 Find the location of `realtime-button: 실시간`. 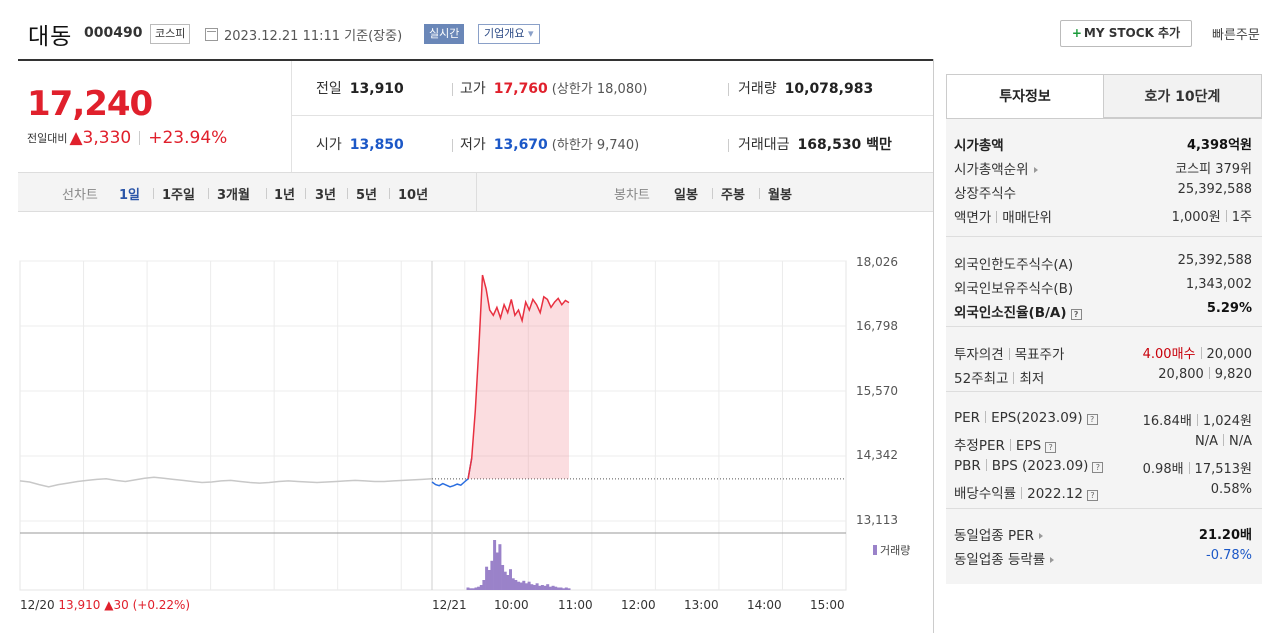

realtime-button: 실시간 is located at coordinates (444, 34).